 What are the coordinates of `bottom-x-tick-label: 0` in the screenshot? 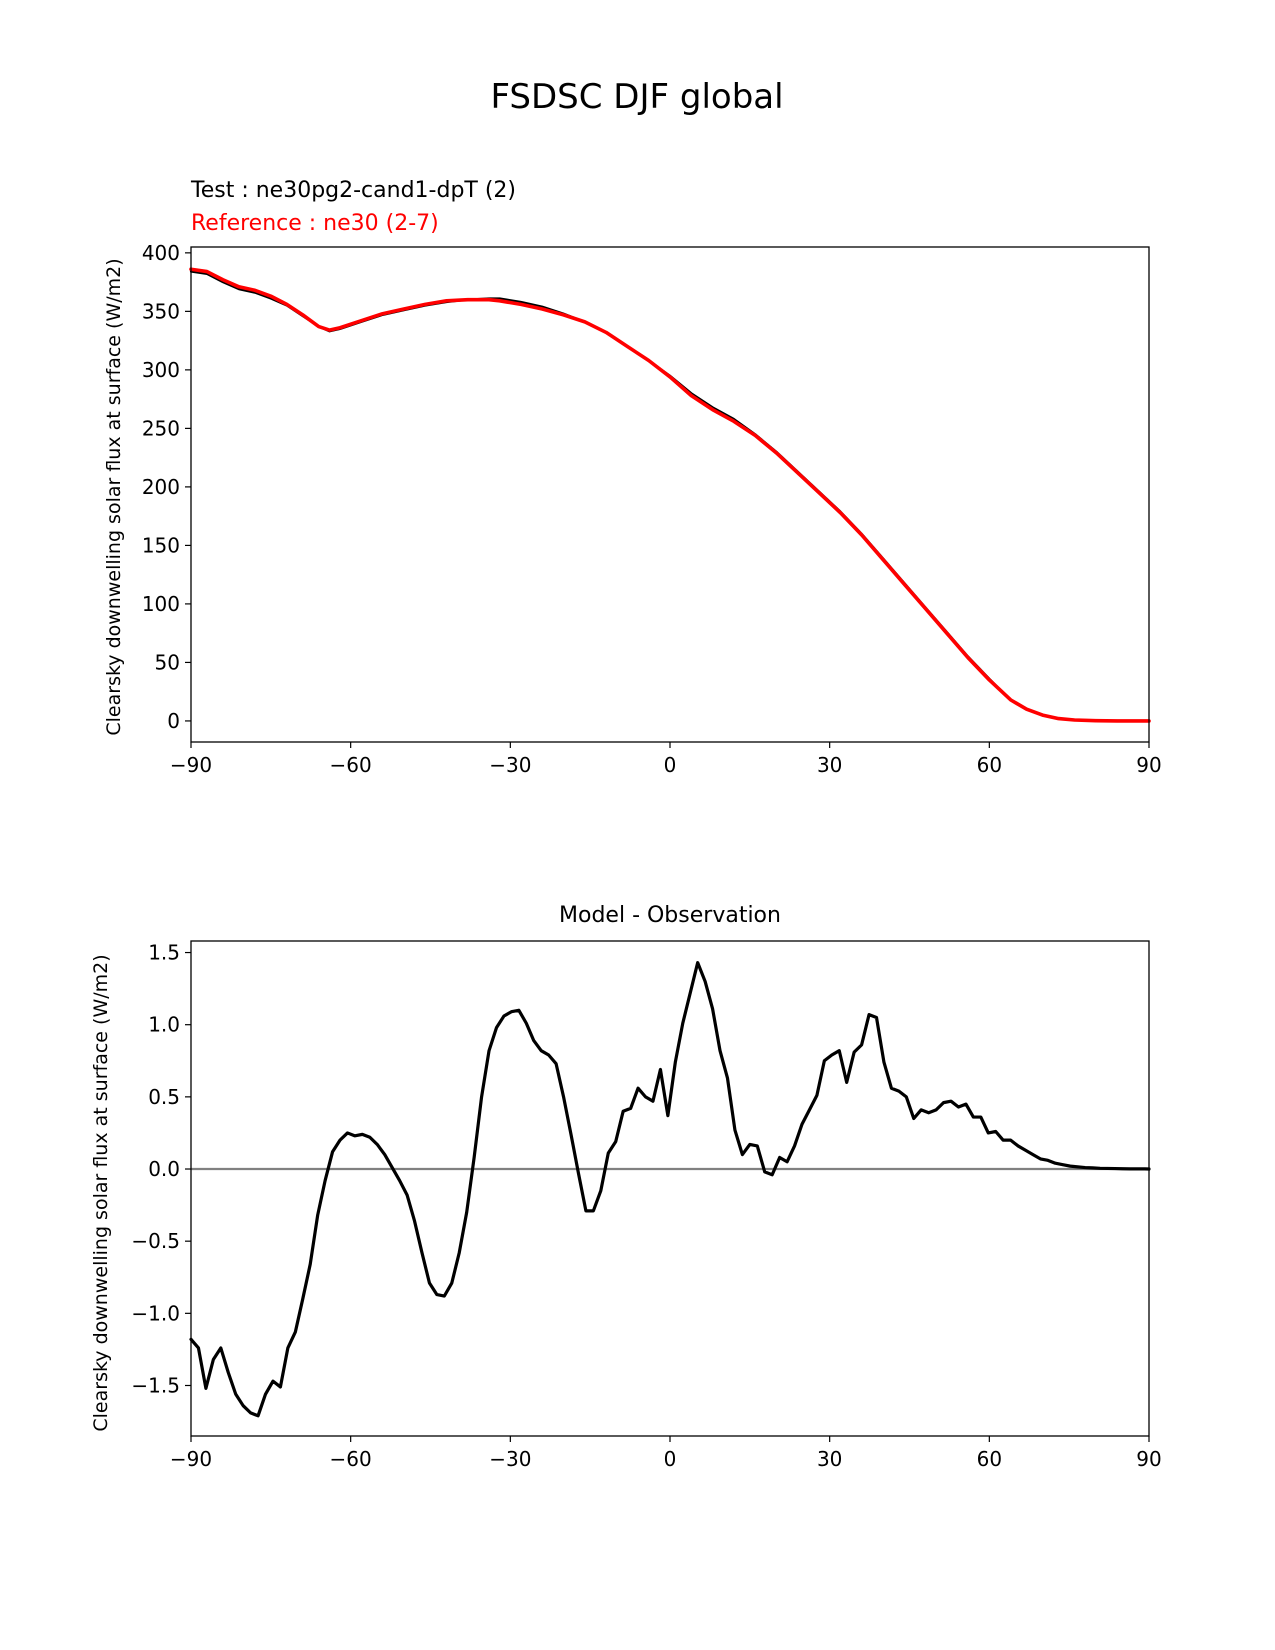 It's located at (670, 1459).